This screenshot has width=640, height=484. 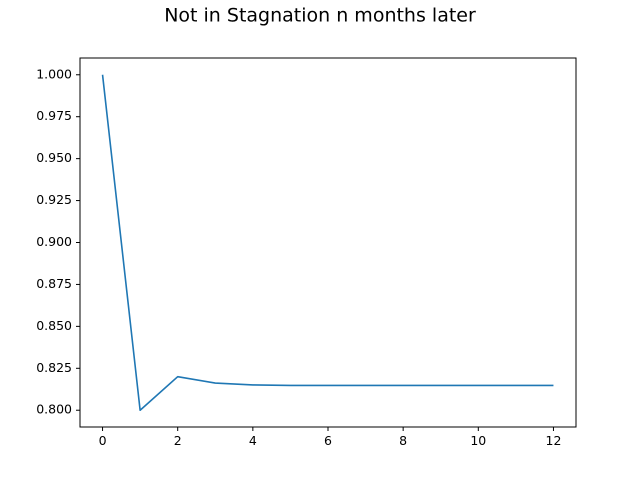 I want to click on x-tick-label: 12, so click(x=554, y=440).